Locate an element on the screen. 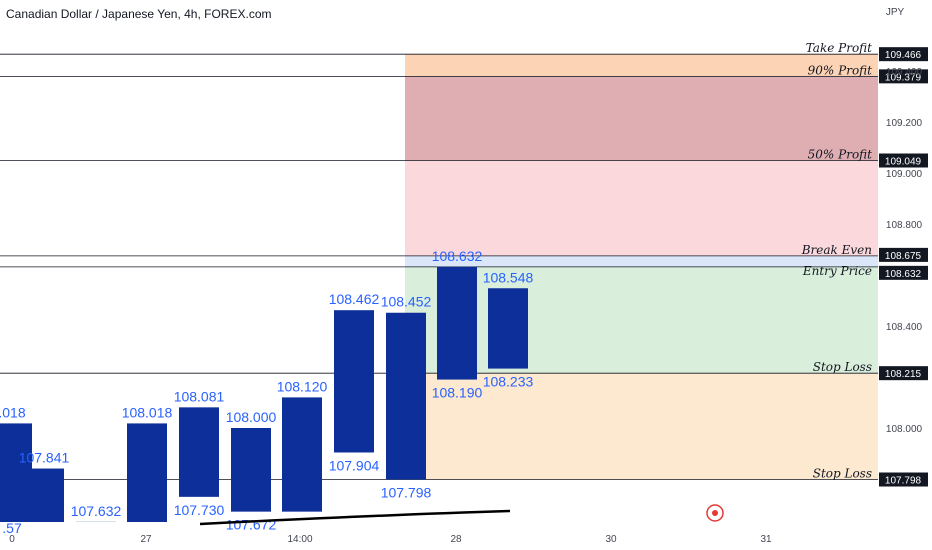  ninety-profit-zone is located at coordinates (641, 118).